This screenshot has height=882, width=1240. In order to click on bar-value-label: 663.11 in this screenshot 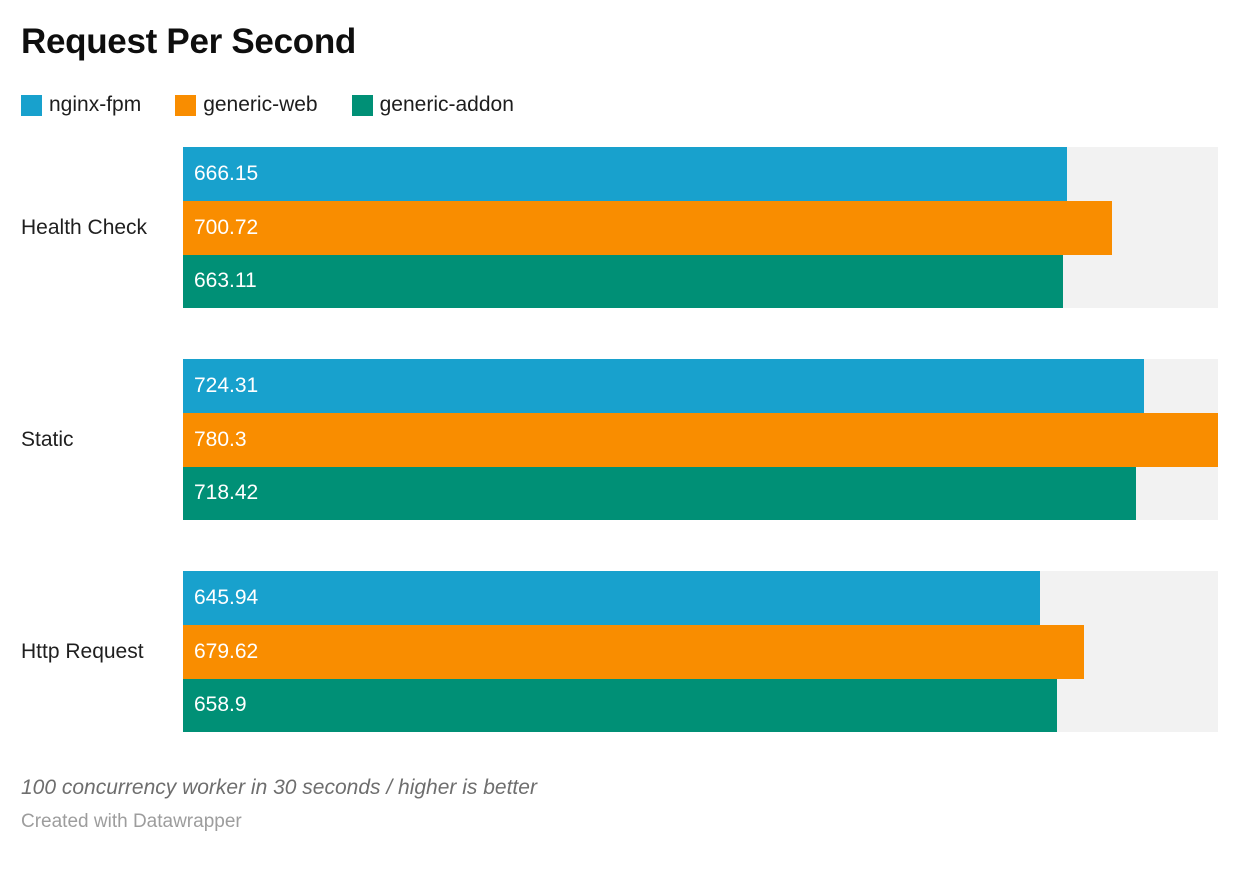, I will do `click(225, 281)`.